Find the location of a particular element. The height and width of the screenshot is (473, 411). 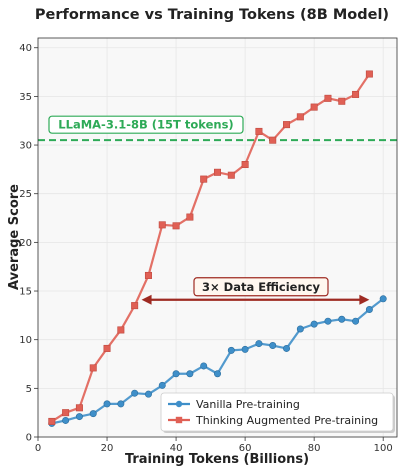

efficiency-label: 3× Data Efficiency is located at coordinates (261, 287).